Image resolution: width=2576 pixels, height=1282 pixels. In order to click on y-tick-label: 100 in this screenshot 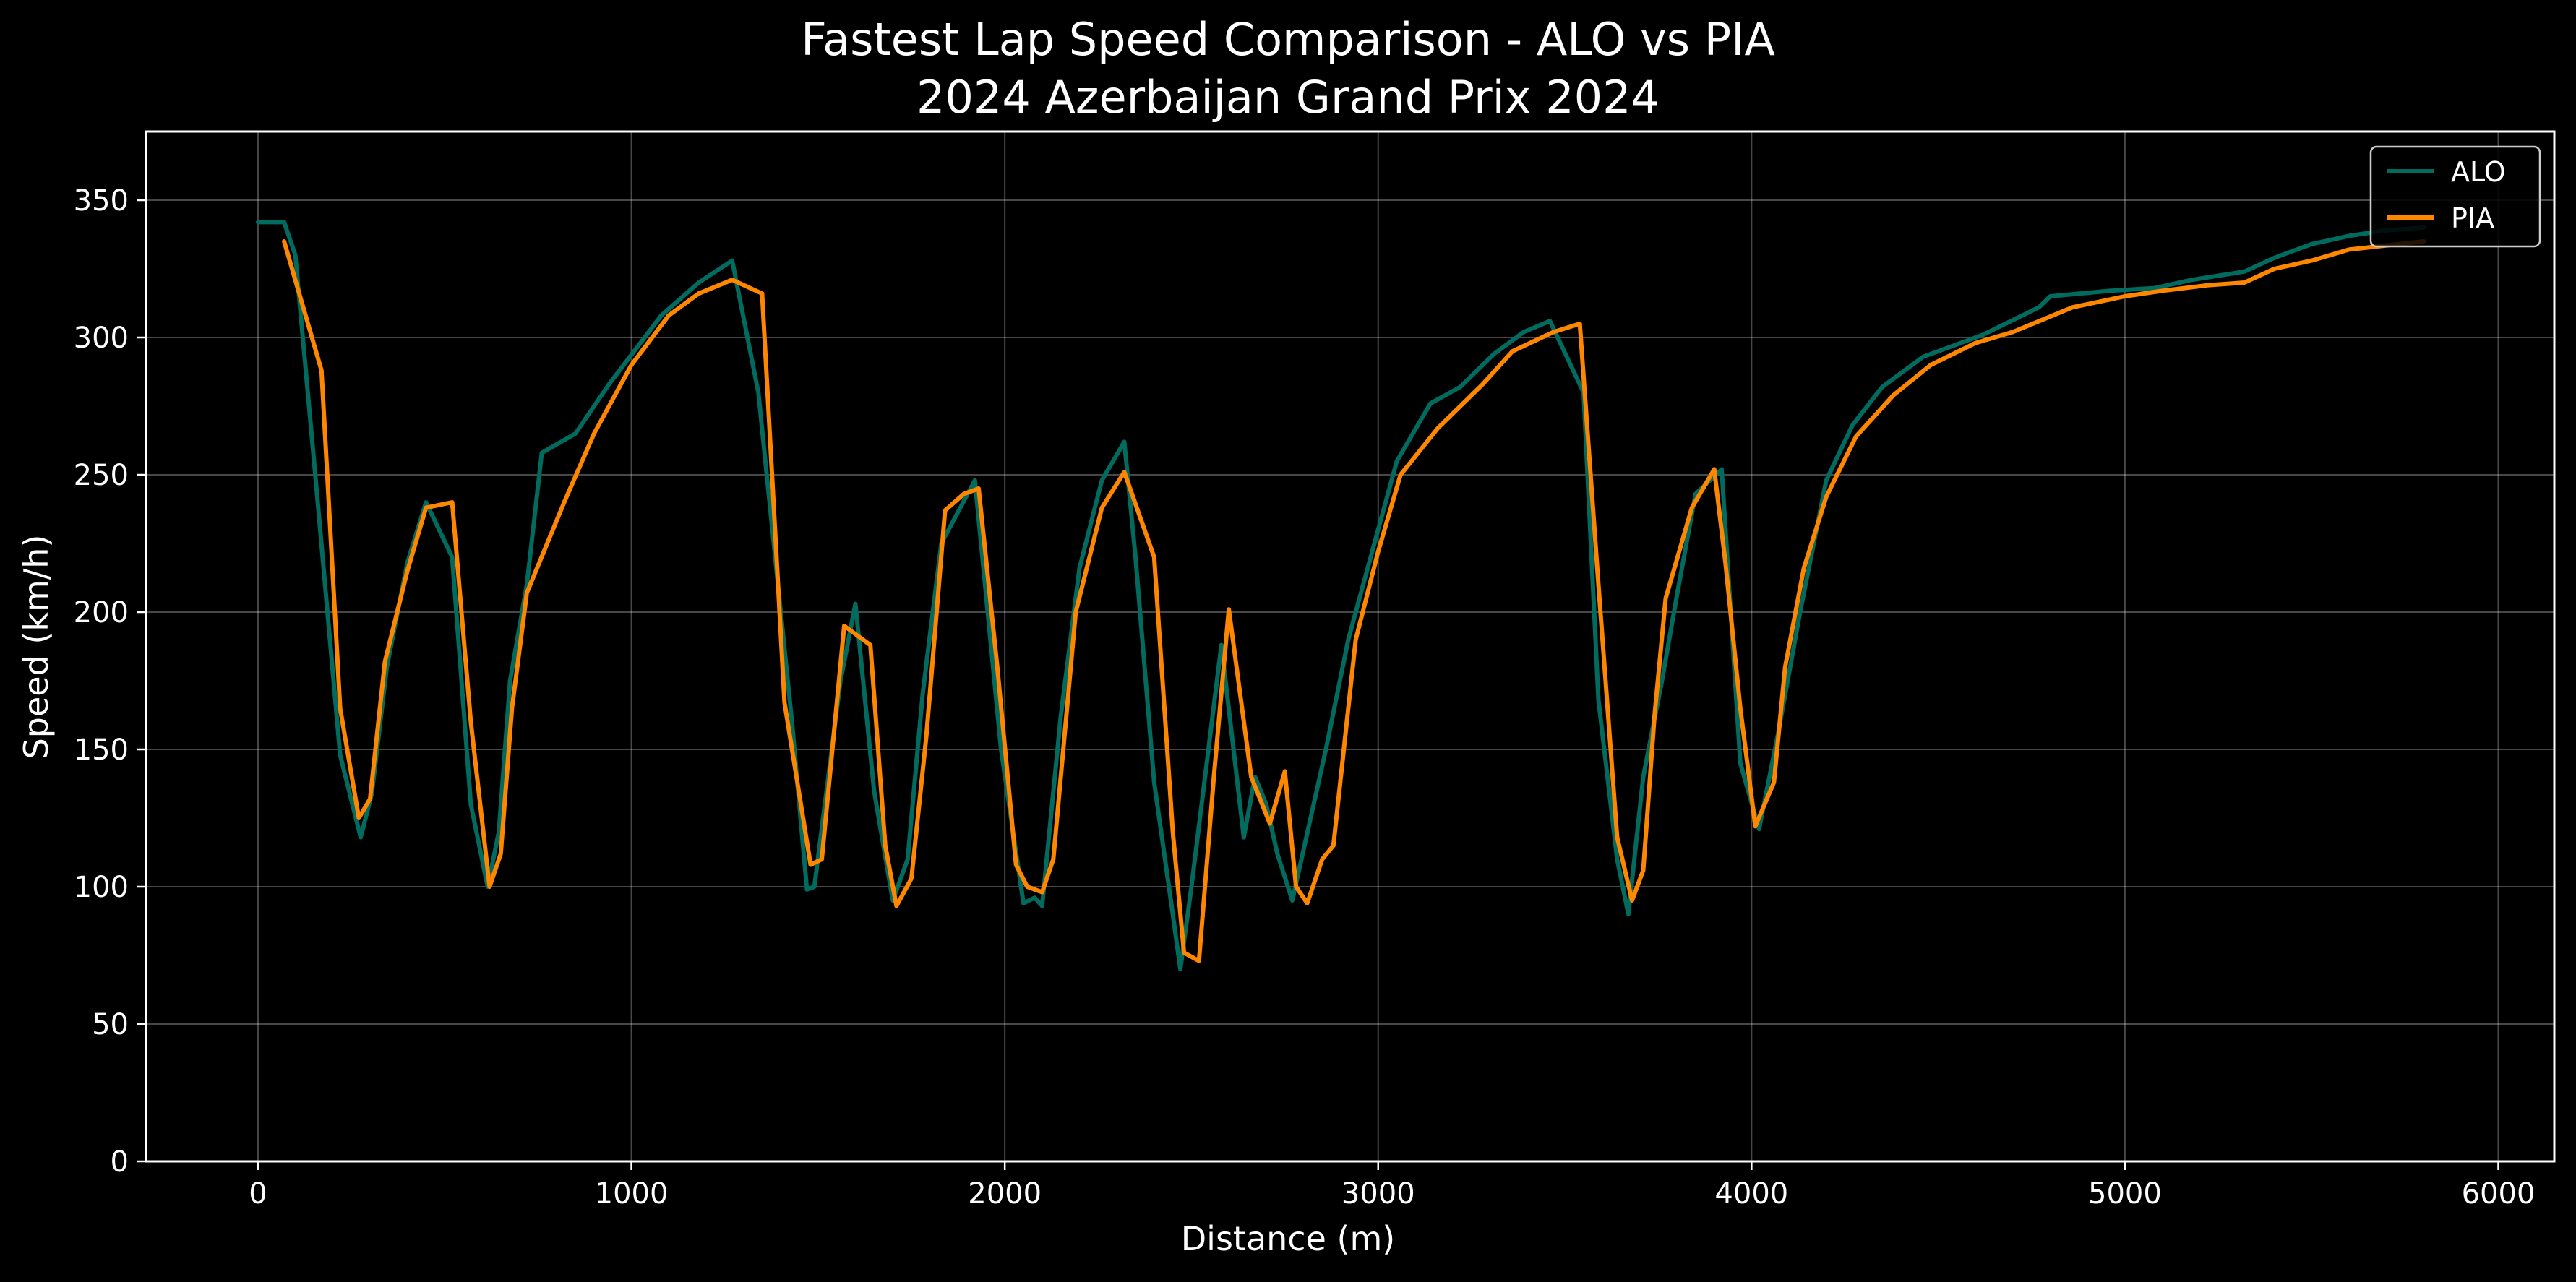, I will do `click(102, 887)`.